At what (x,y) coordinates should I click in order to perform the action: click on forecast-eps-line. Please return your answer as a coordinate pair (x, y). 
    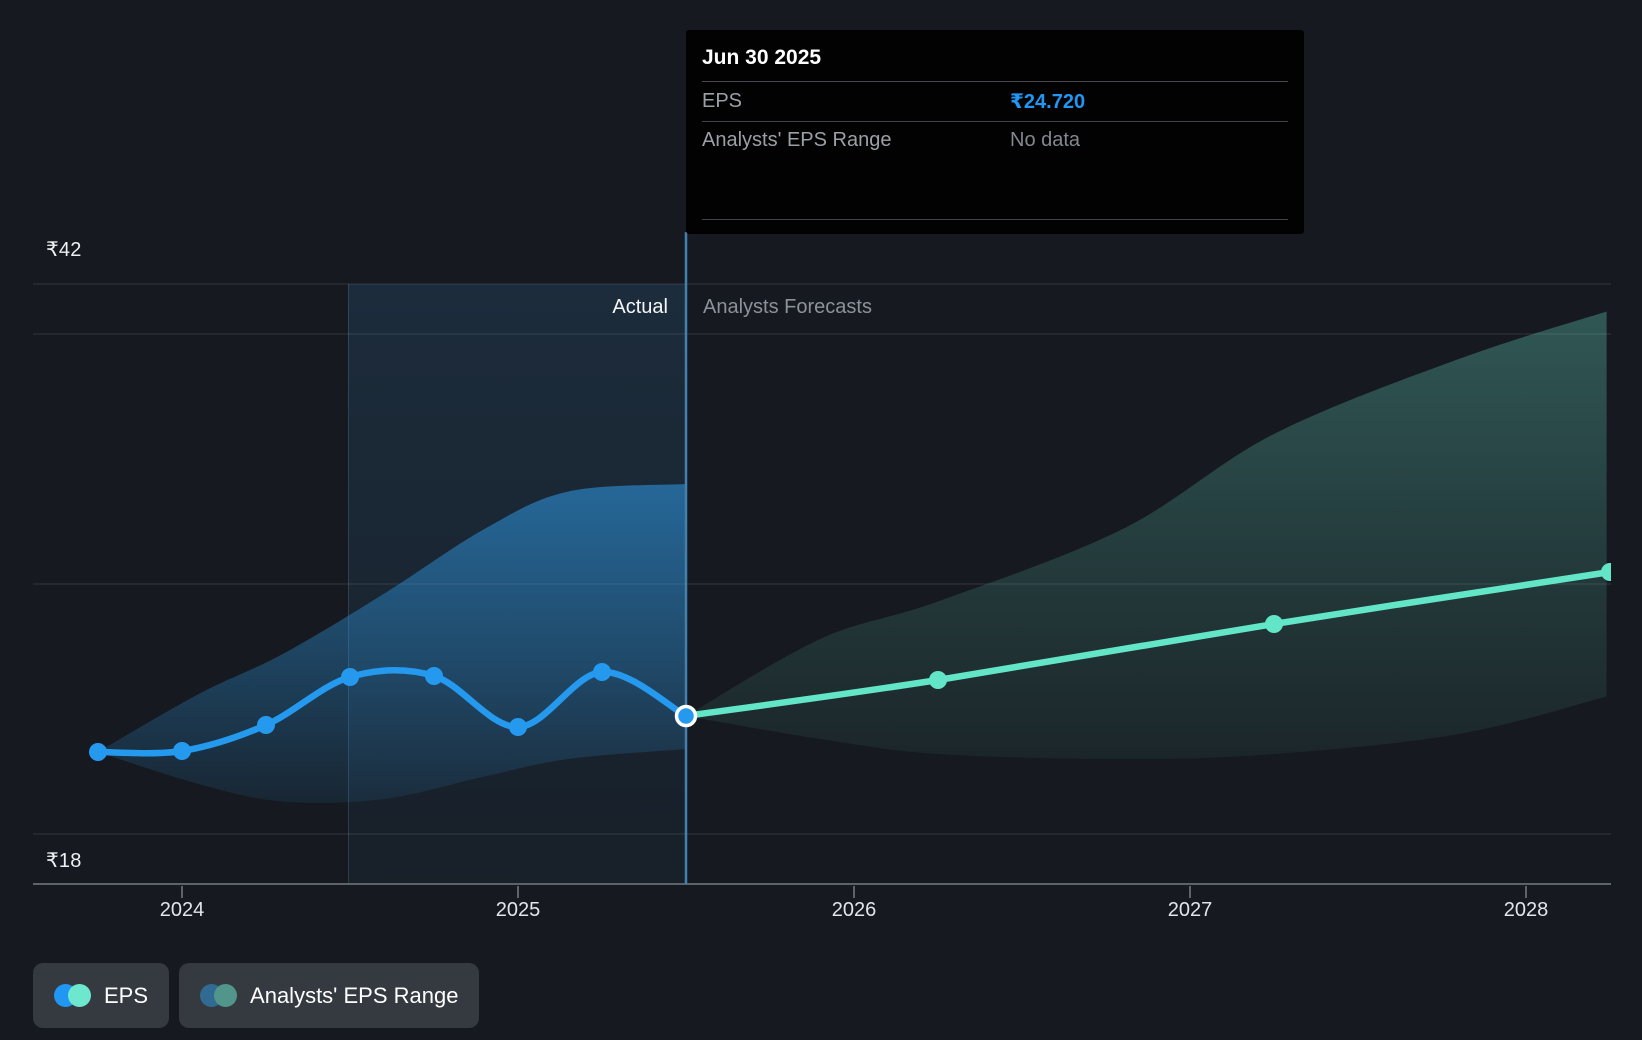
    Looking at the image, I should click on (1146, 644).